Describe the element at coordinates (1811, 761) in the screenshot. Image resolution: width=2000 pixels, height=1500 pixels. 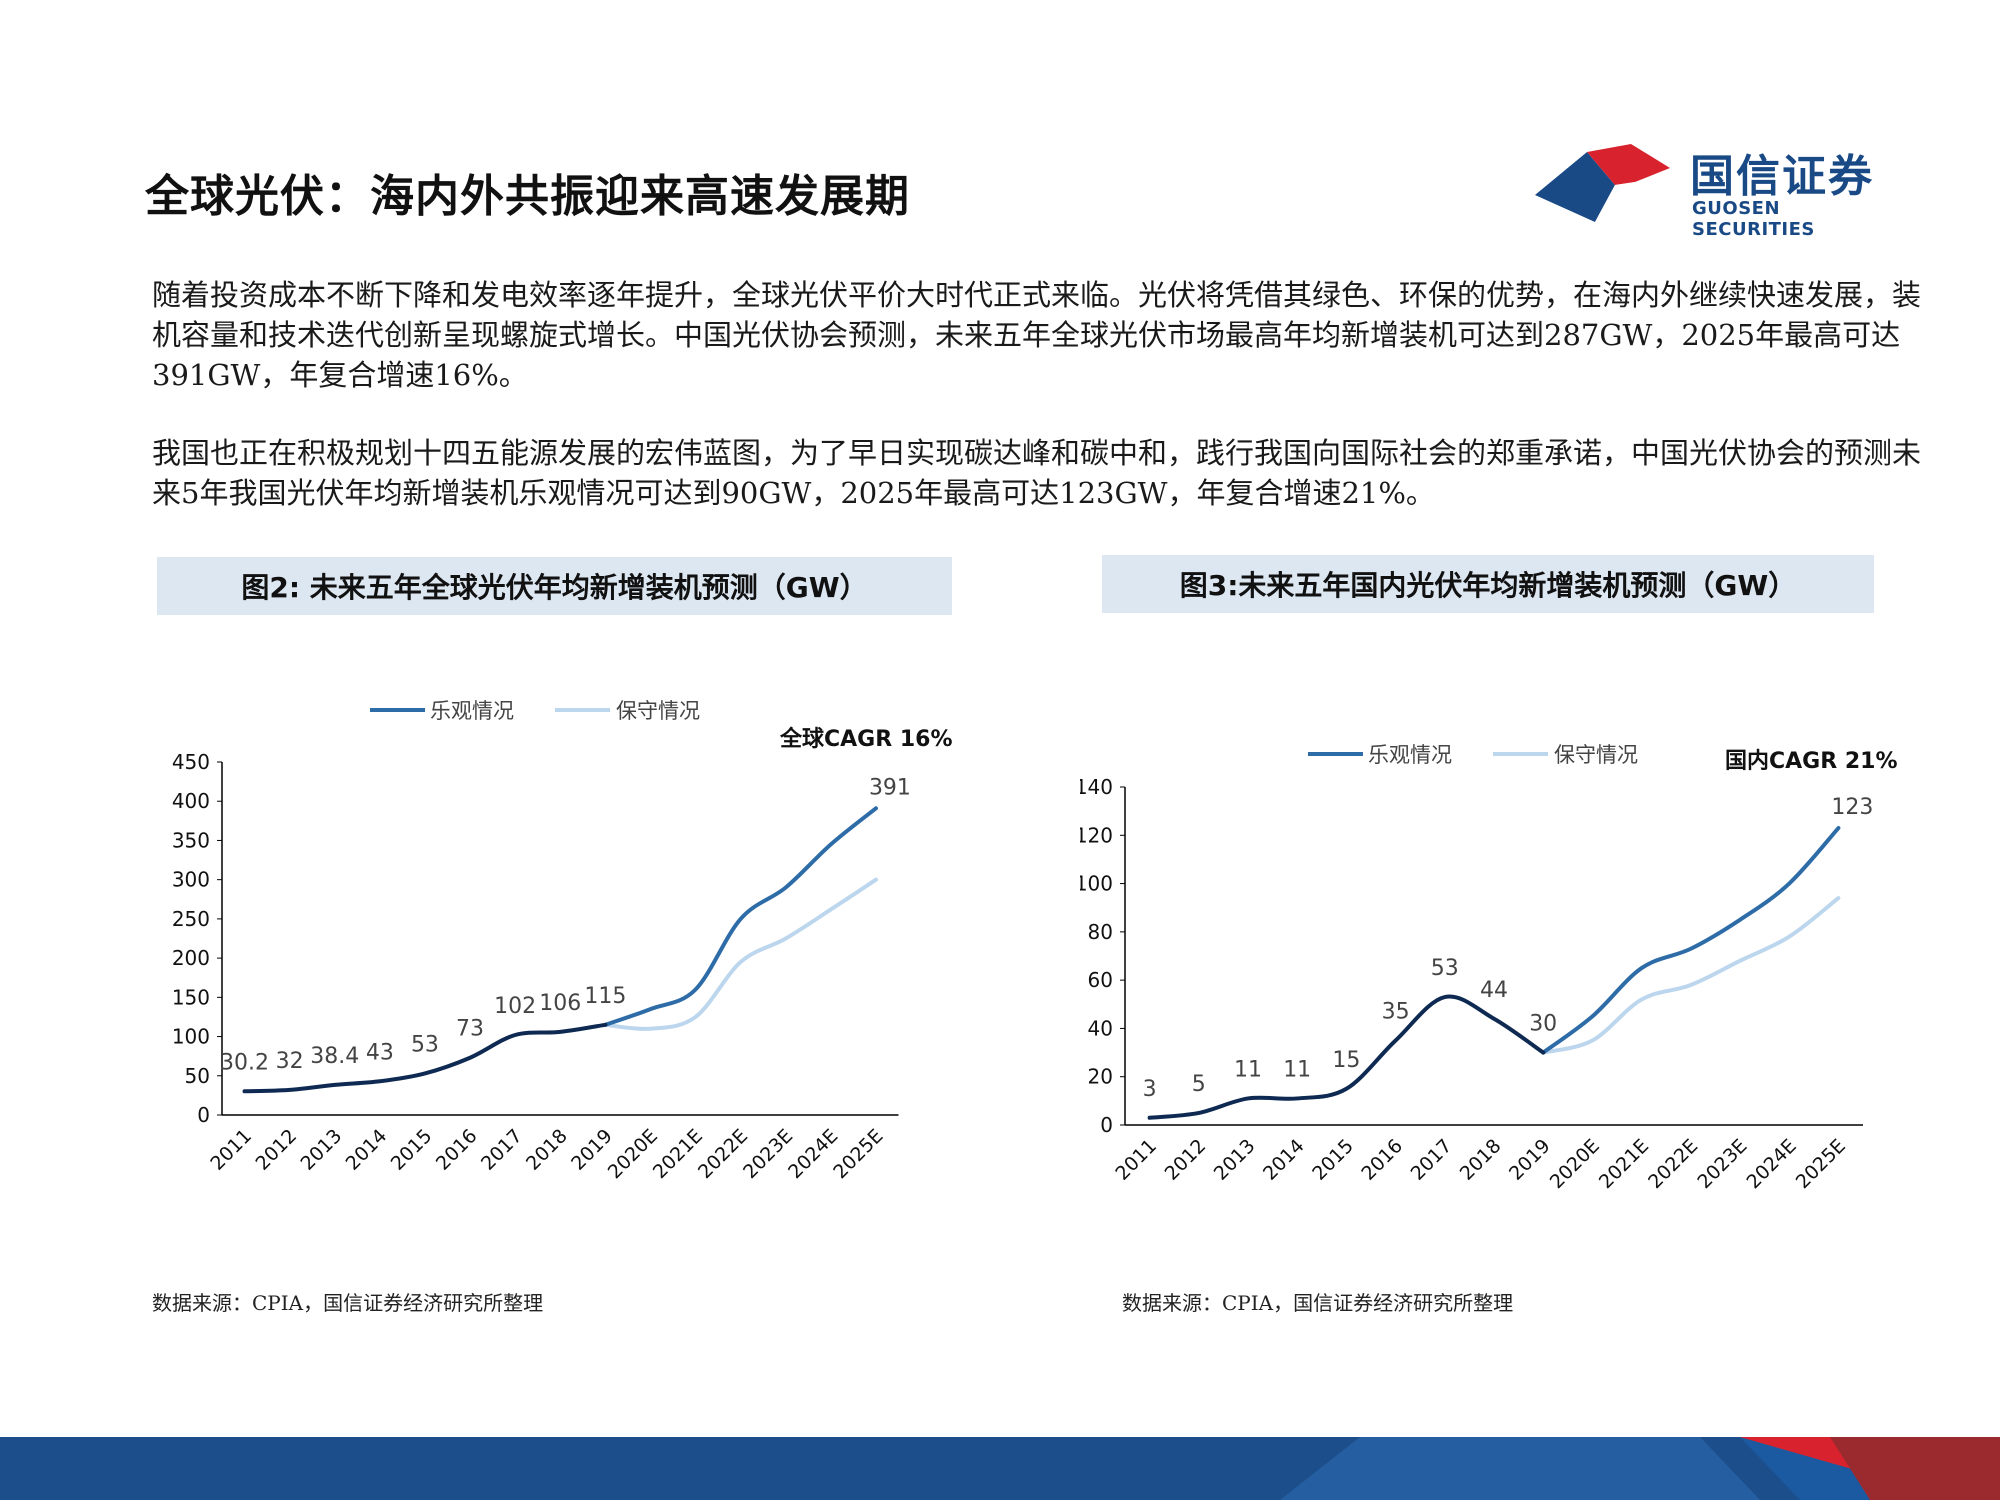
I see `cagr-annotation: 国内CAGR 21%` at that location.